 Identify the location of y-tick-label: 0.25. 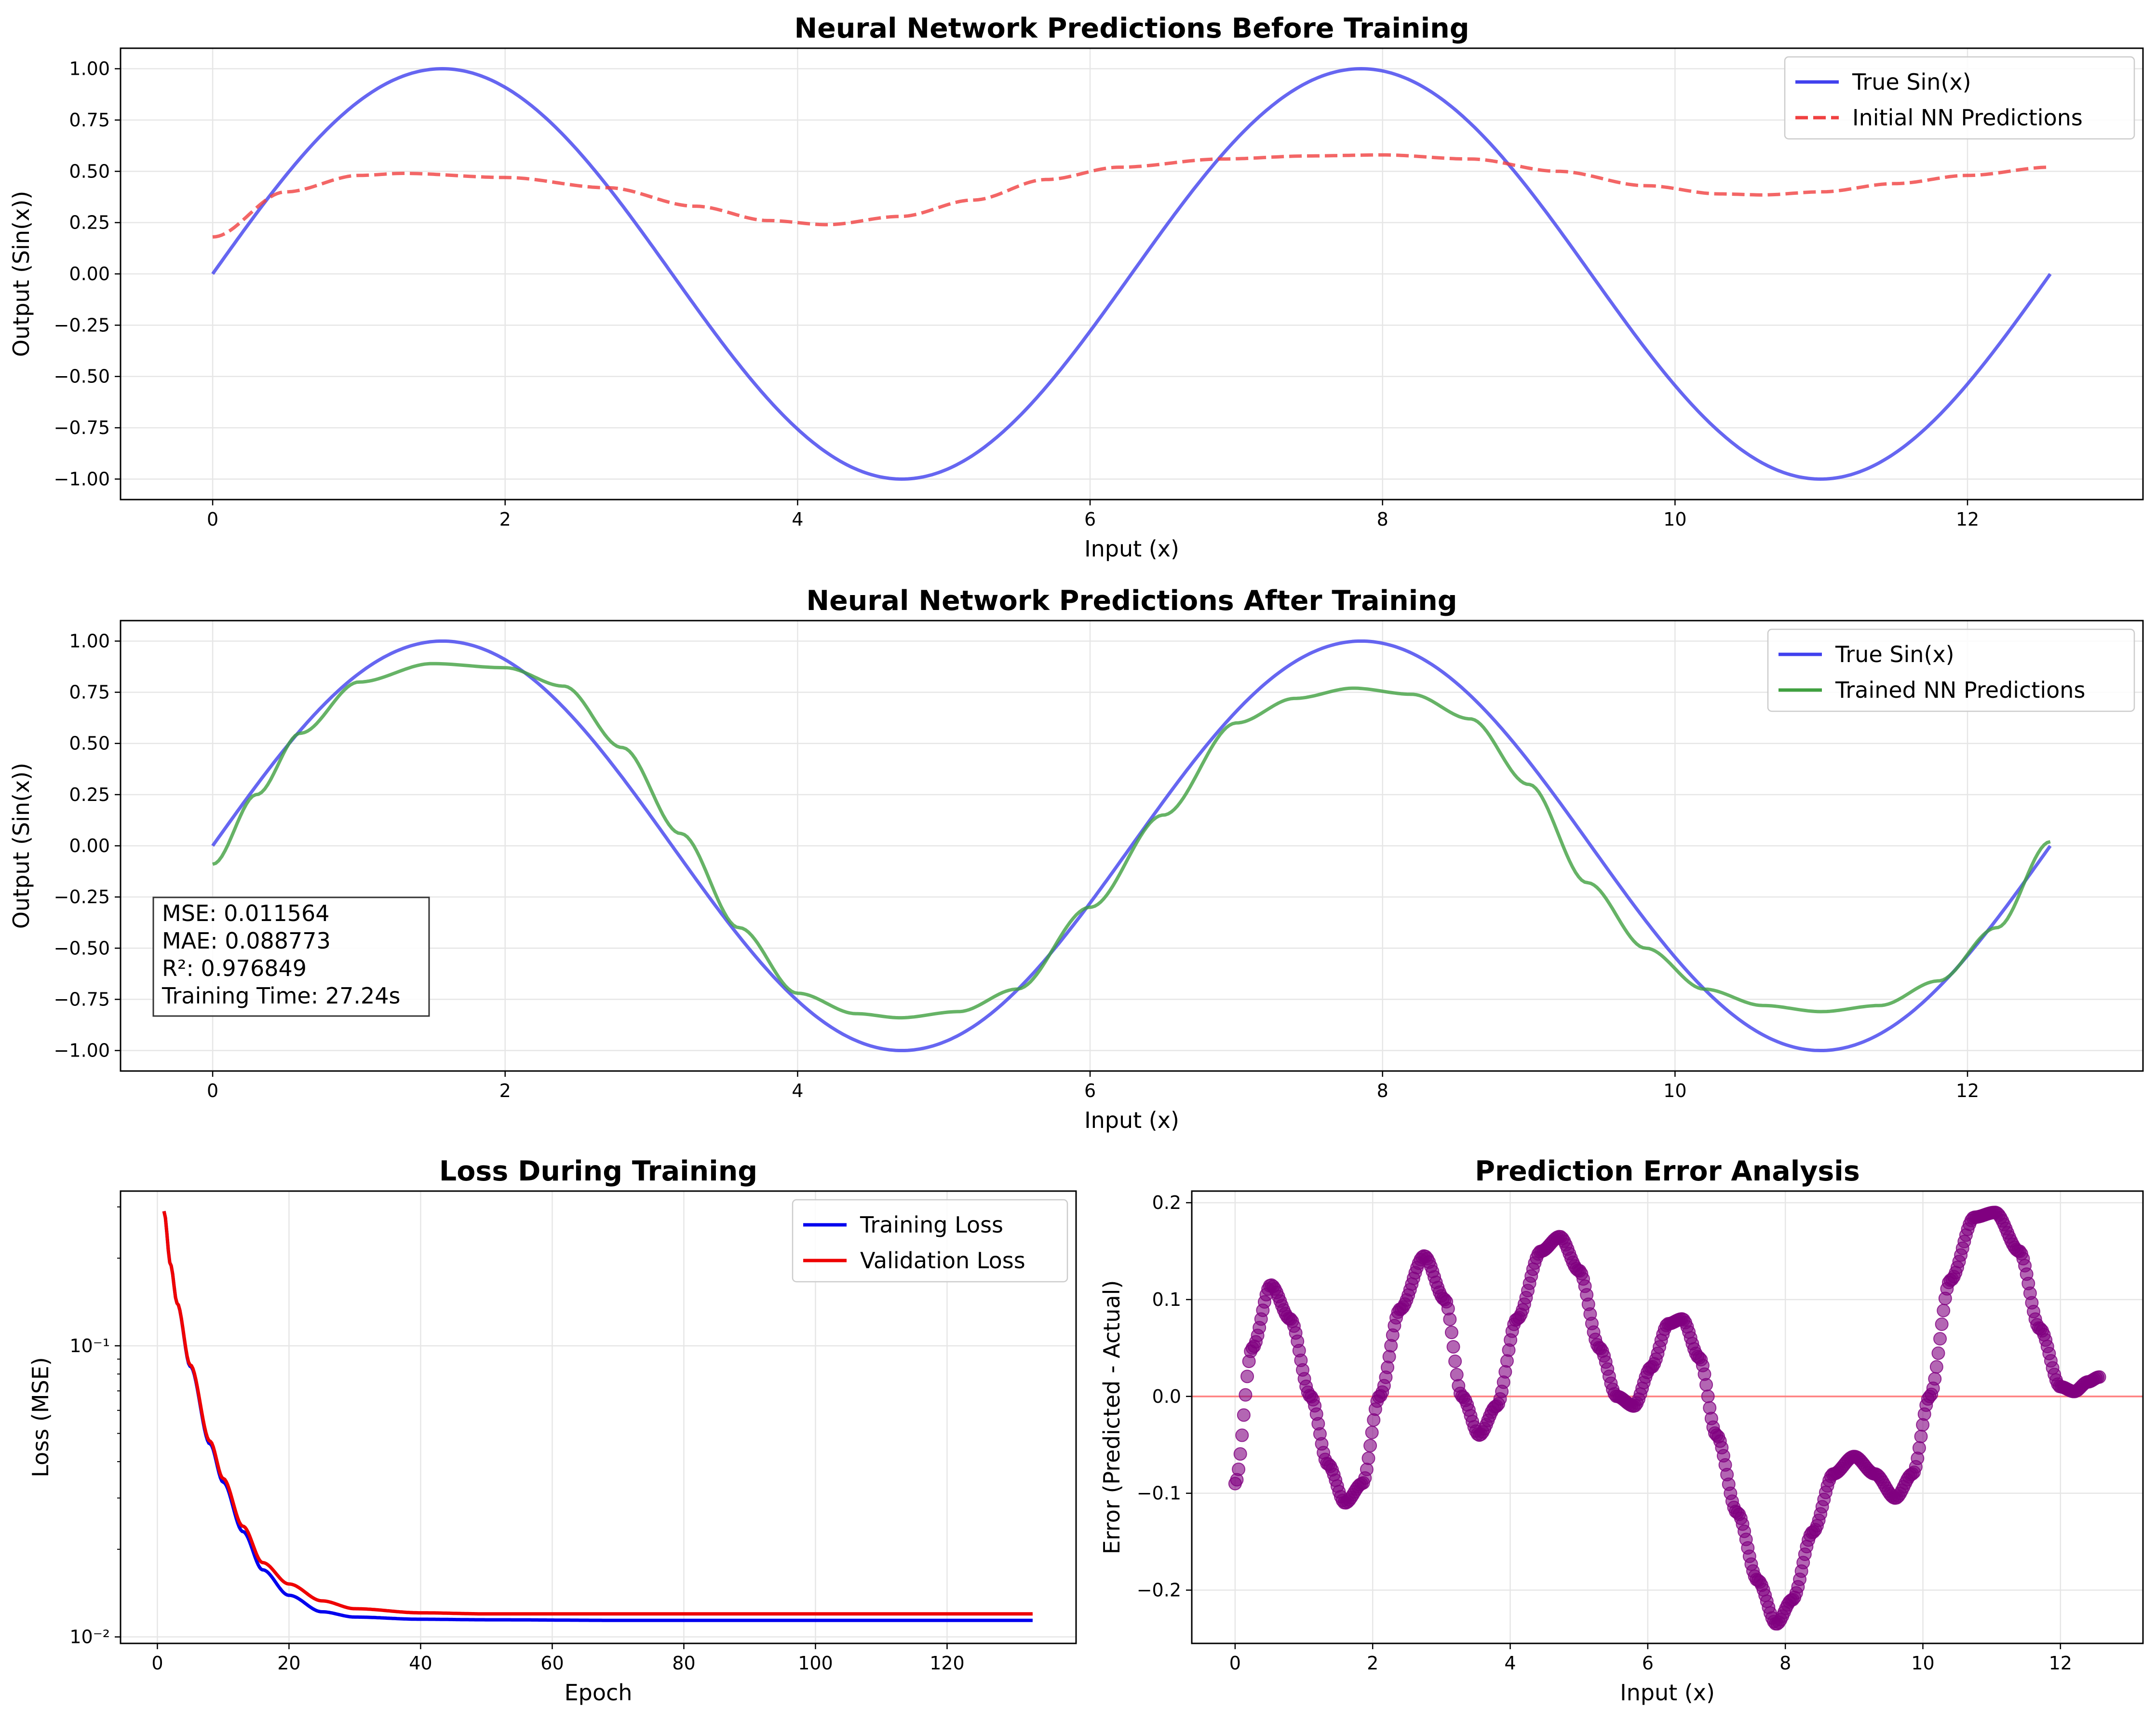
(89, 222).